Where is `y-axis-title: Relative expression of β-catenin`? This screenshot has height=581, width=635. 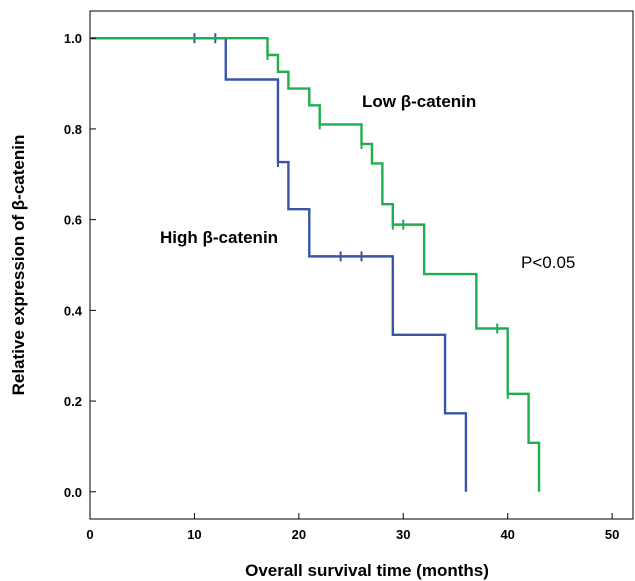
y-axis-title: Relative expression of β-catenin is located at coordinates (18, 265).